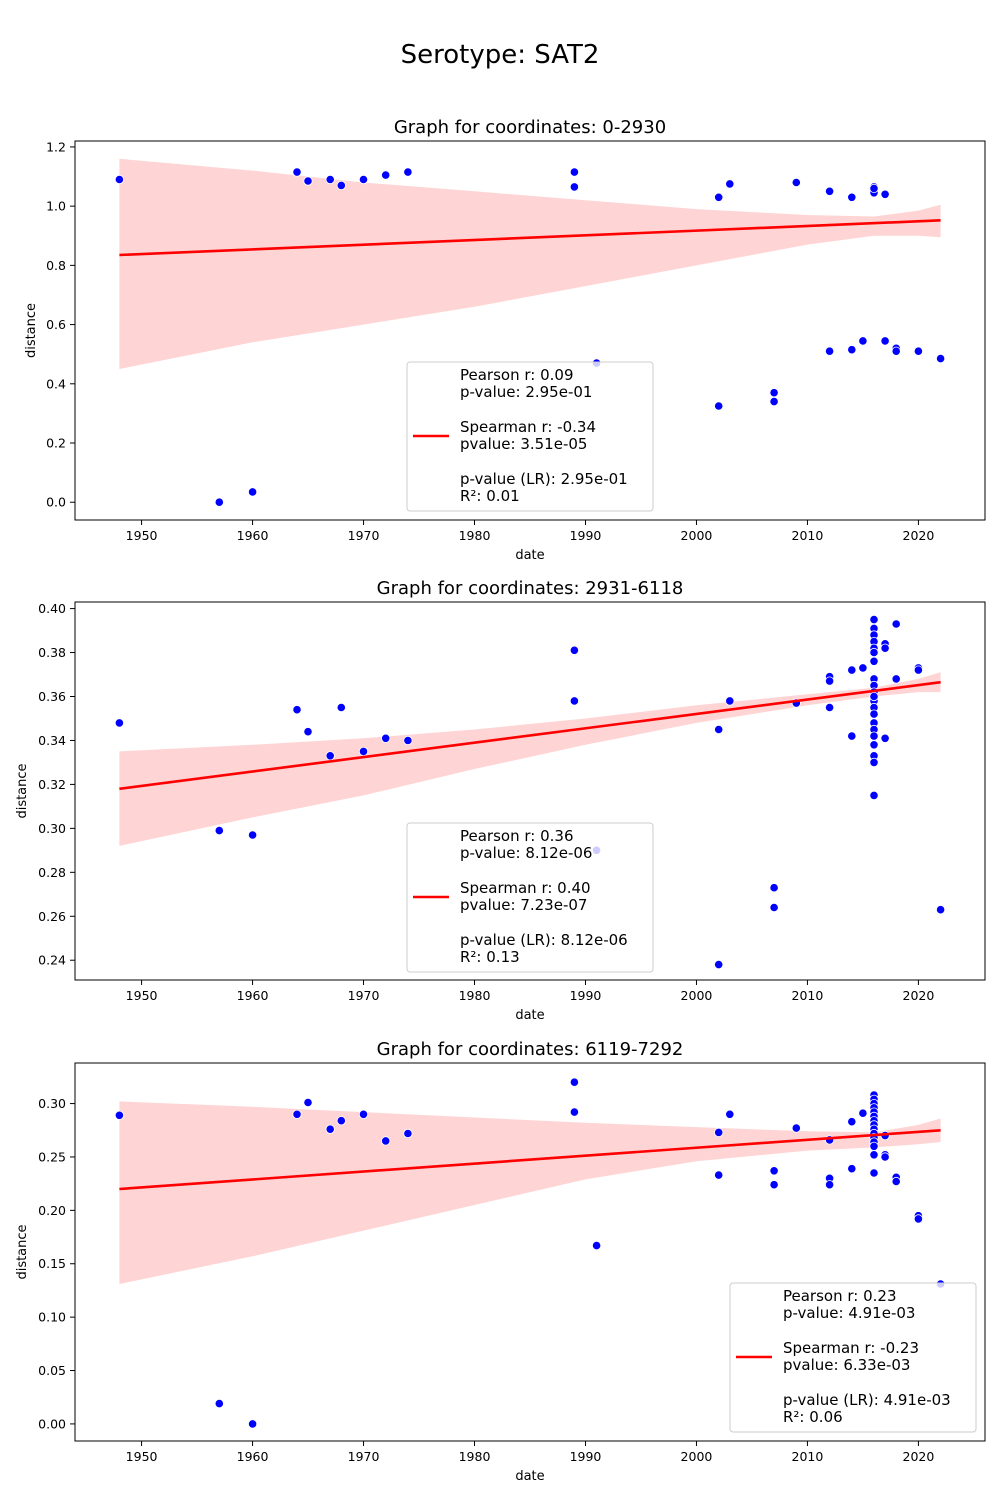 Image resolution: width=1000 pixels, height=1500 pixels. What do you see at coordinates (56, 383) in the screenshot?
I see `y-tick-label: 0.4` at bounding box center [56, 383].